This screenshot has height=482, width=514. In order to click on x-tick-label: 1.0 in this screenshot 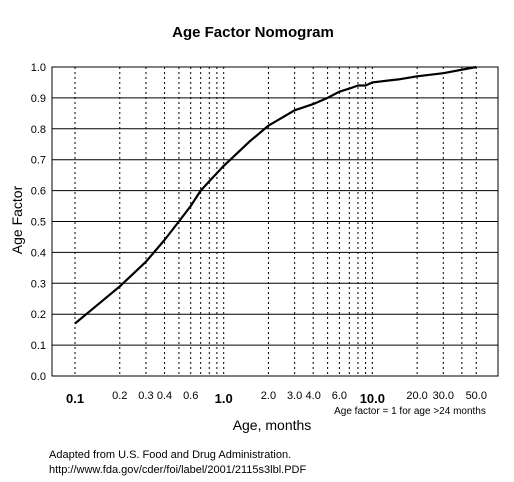, I will do `click(224, 398)`.